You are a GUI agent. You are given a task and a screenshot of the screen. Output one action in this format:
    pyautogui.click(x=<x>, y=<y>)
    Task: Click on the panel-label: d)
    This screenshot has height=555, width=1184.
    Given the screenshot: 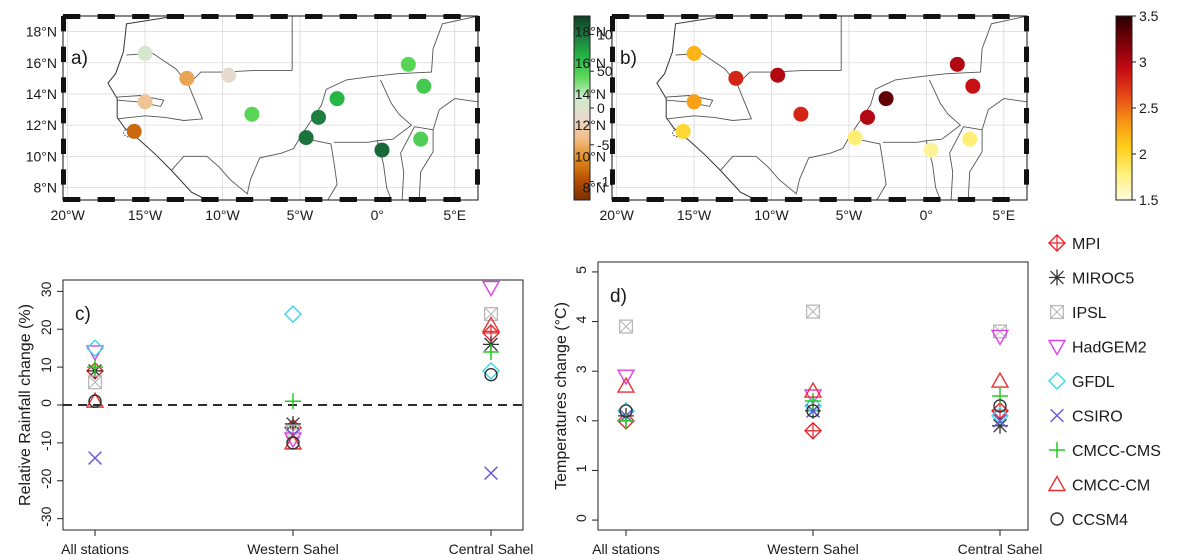 What is the action you would take?
    pyautogui.click(x=618, y=296)
    